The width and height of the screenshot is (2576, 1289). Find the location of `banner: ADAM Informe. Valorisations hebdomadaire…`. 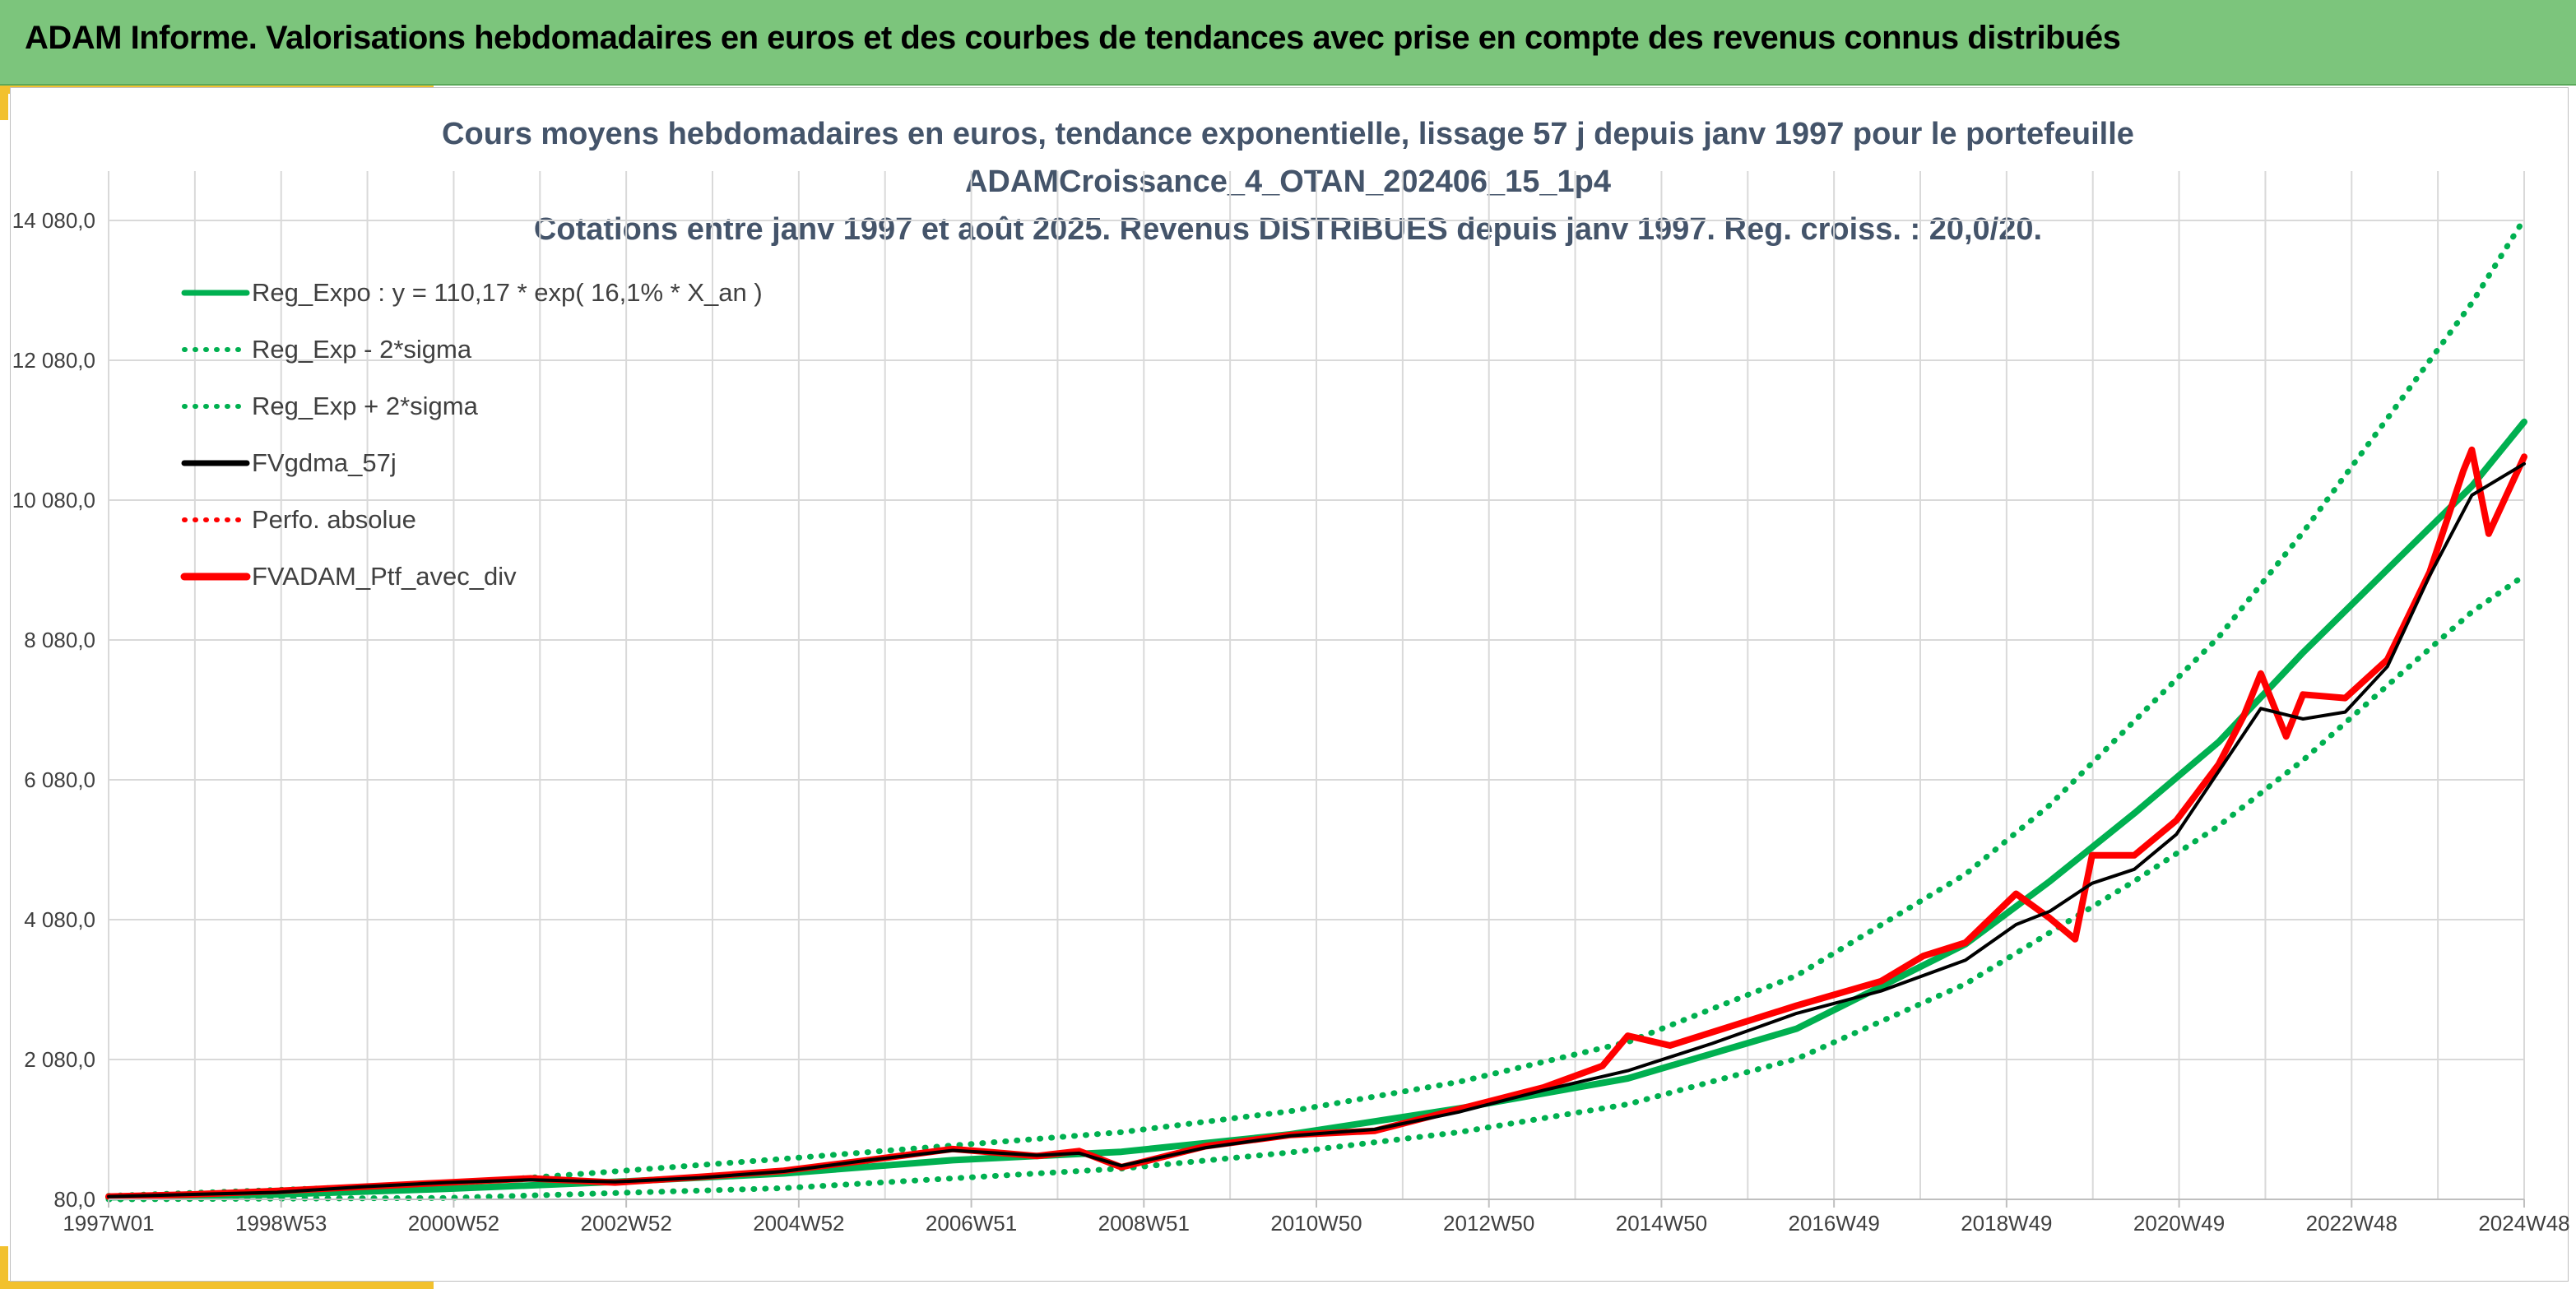

banner: ADAM Informe. Valorisations hebdomadaire… is located at coordinates (1288, 43).